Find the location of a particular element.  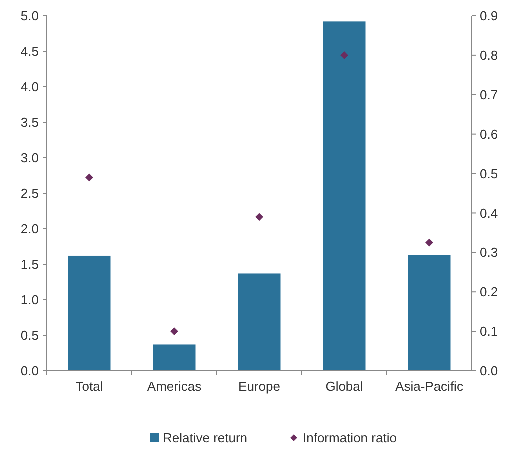

y2-tick-label: 0.6 is located at coordinates (489, 134).